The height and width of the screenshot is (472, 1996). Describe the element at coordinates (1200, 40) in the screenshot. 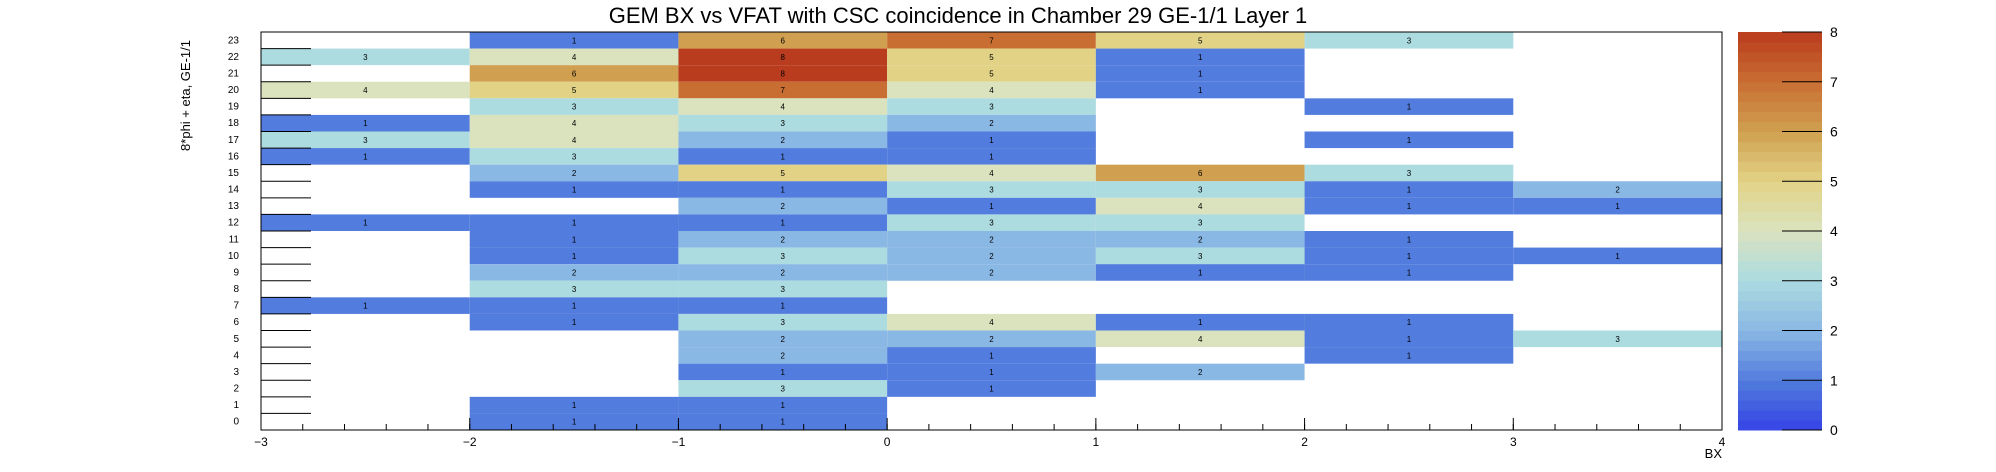

I see `cell-value-label: 5` at that location.